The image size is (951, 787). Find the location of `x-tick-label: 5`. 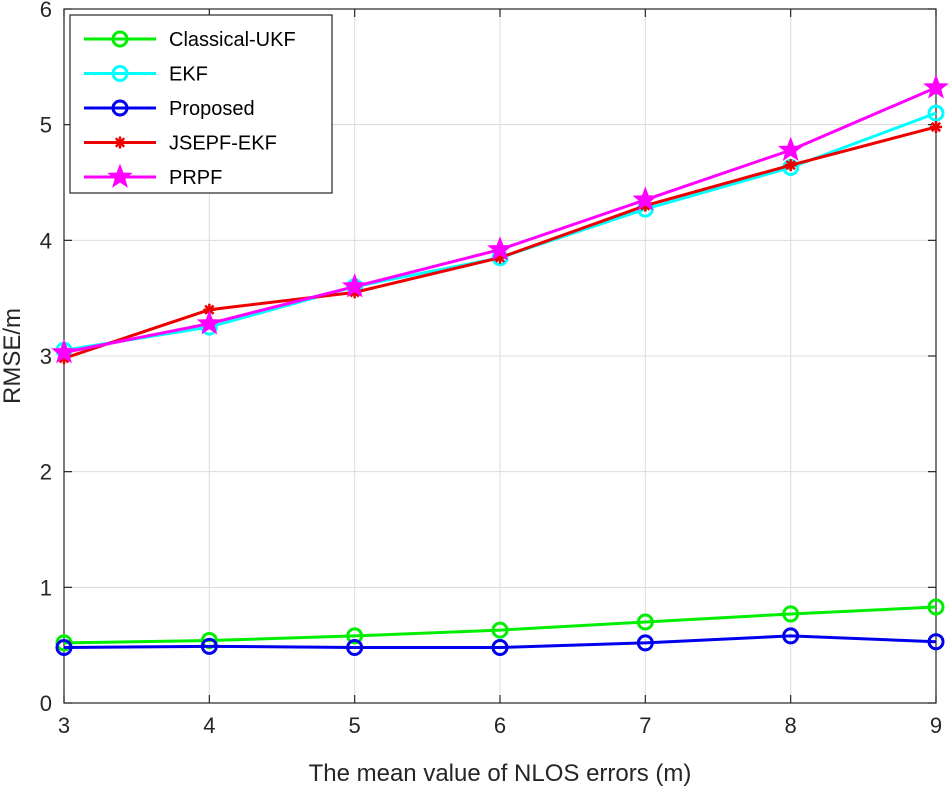

x-tick-label: 5 is located at coordinates (355, 725).